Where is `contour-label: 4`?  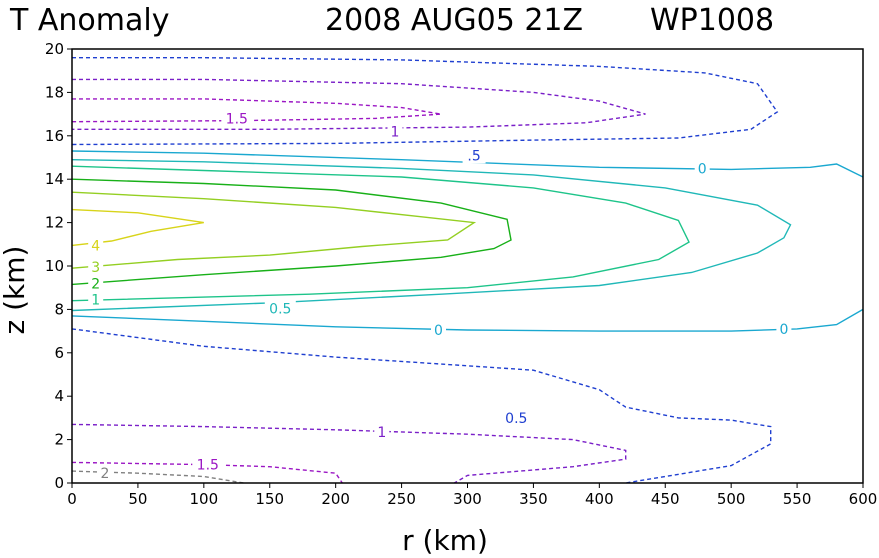 contour-label: 4 is located at coordinates (95, 246).